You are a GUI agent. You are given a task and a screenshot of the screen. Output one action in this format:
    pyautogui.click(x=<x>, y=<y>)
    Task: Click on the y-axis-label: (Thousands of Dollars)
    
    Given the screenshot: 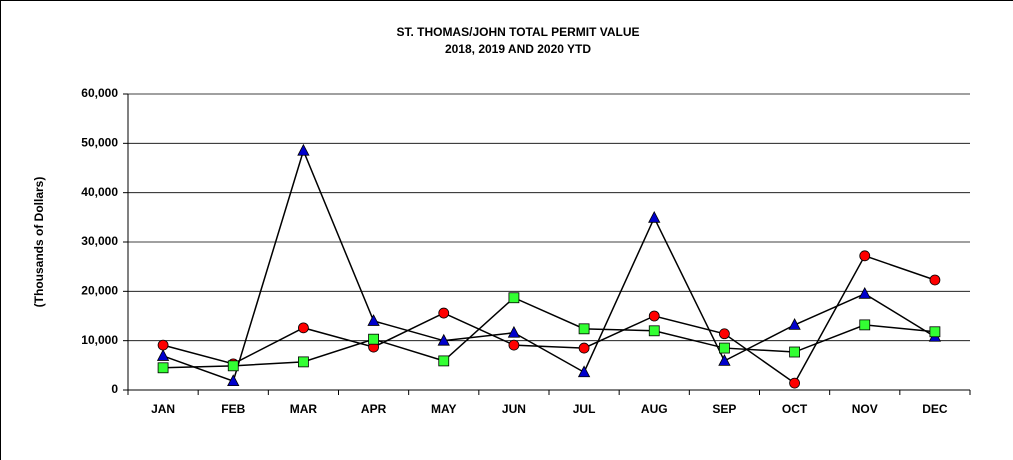 What is the action you would take?
    pyautogui.click(x=39, y=242)
    